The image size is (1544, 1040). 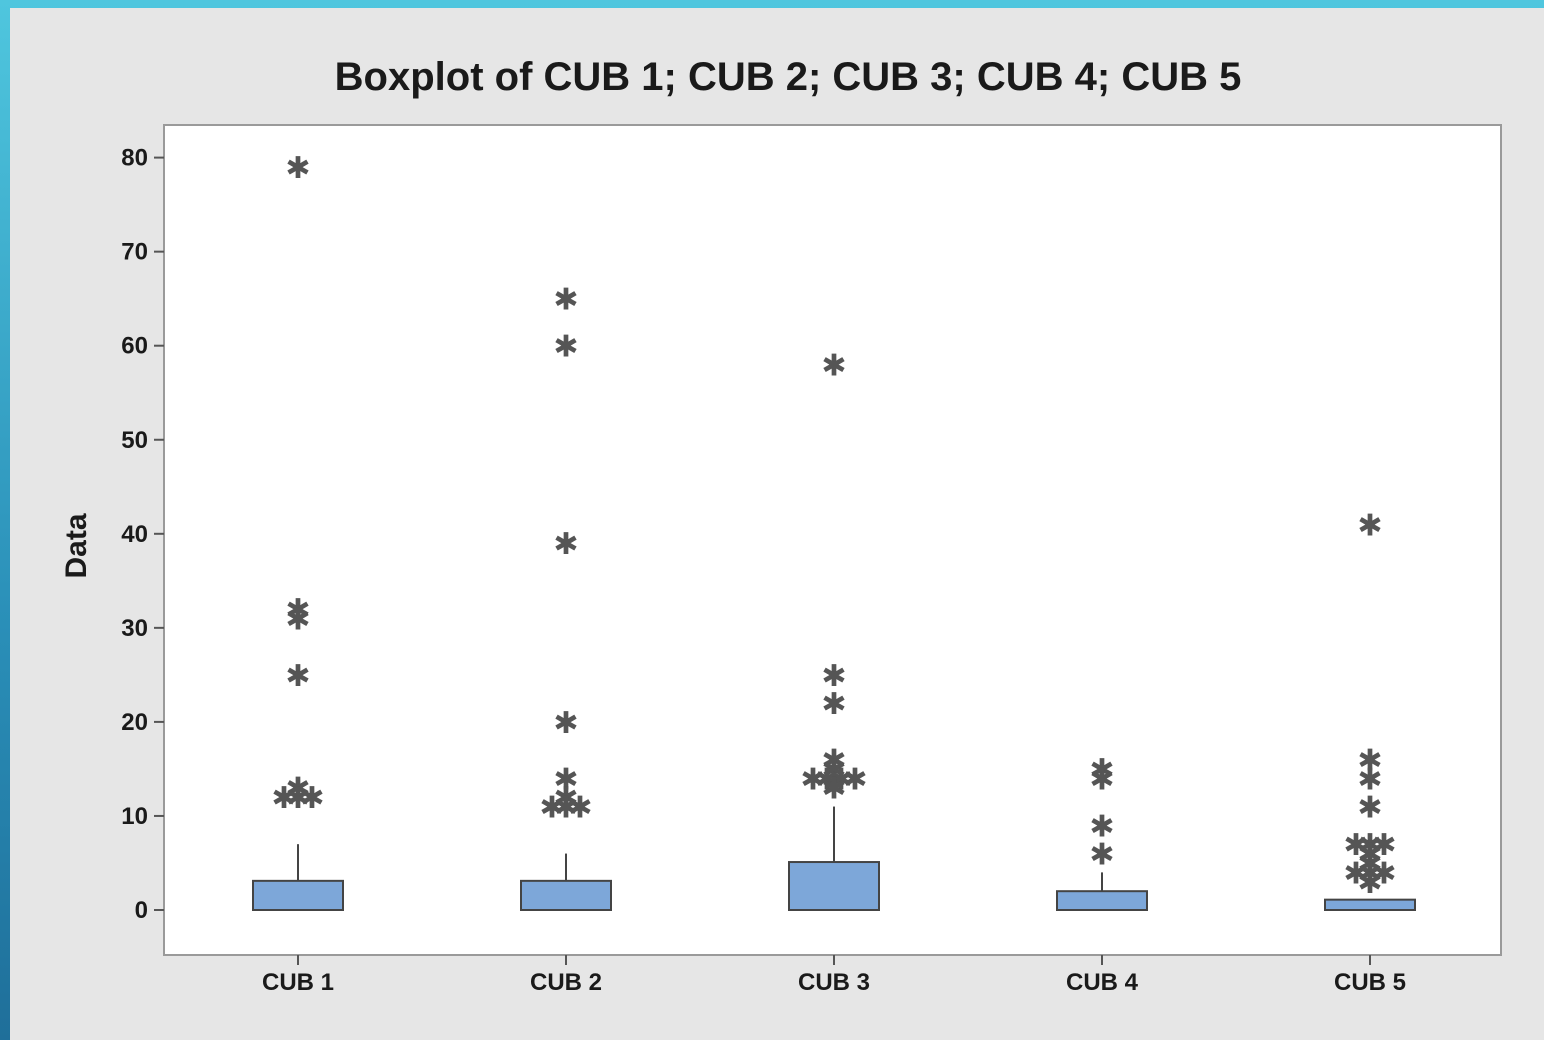 I want to click on y-axis-label: Data, so click(x=76, y=545).